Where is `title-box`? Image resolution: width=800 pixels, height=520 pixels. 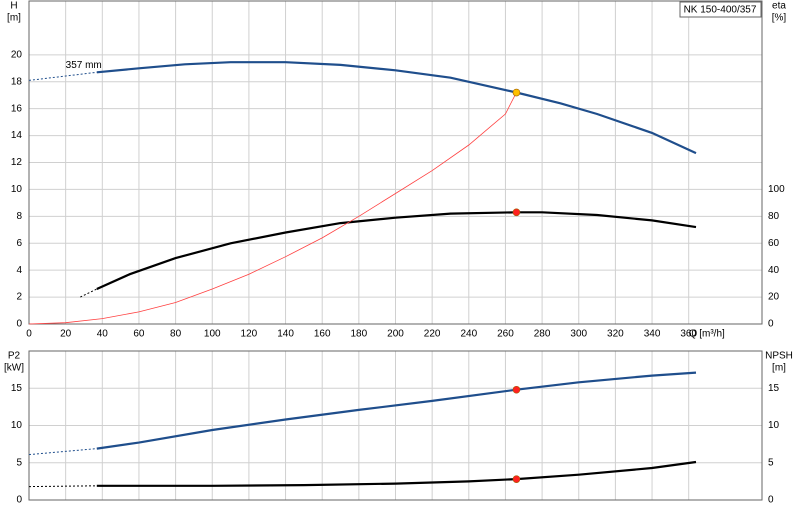
title-box is located at coordinates (720, 9).